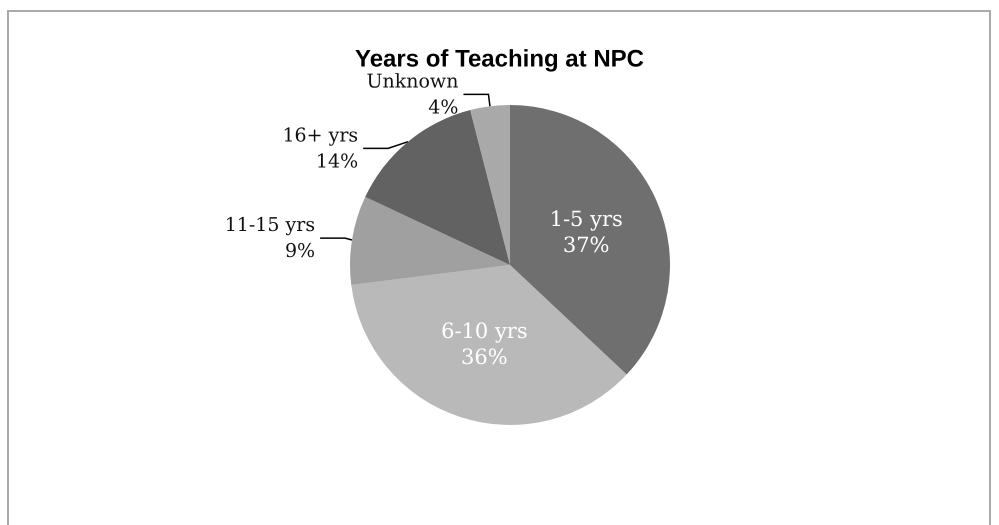  What do you see at coordinates (586, 245) in the screenshot?
I see `data-label: 37%` at bounding box center [586, 245].